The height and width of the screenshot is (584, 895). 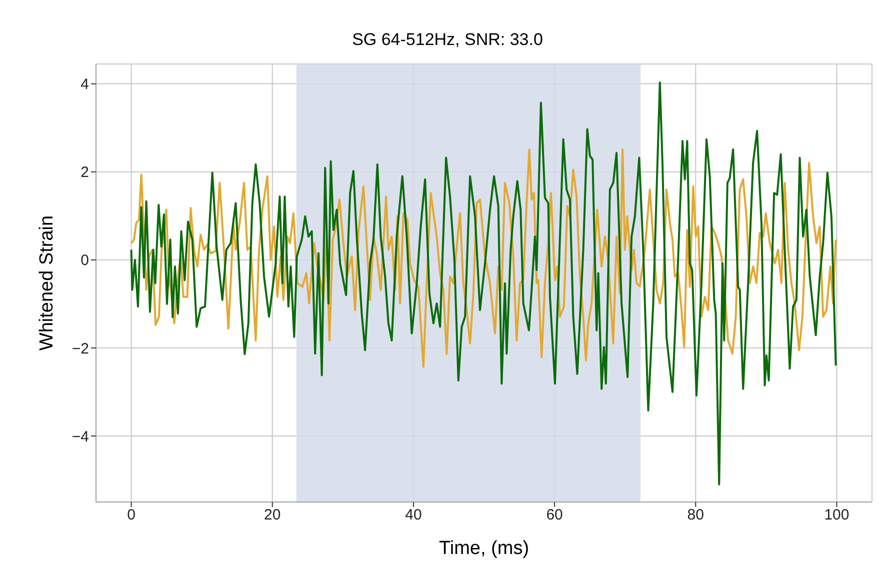 What do you see at coordinates (413, 515) in the screenshot?
I see `x-tick-label: 40` at bounding box center [413, 515].